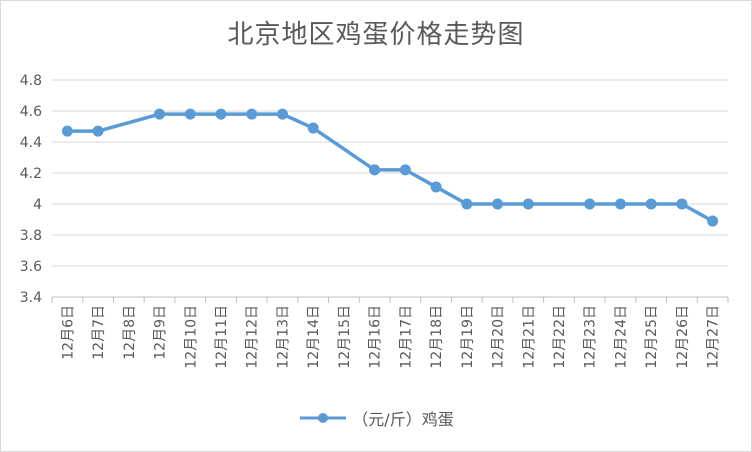 The height and width of the screenshot is (452, 752). I want to click on x-tick-label: 12月8日, so click(130, 332).